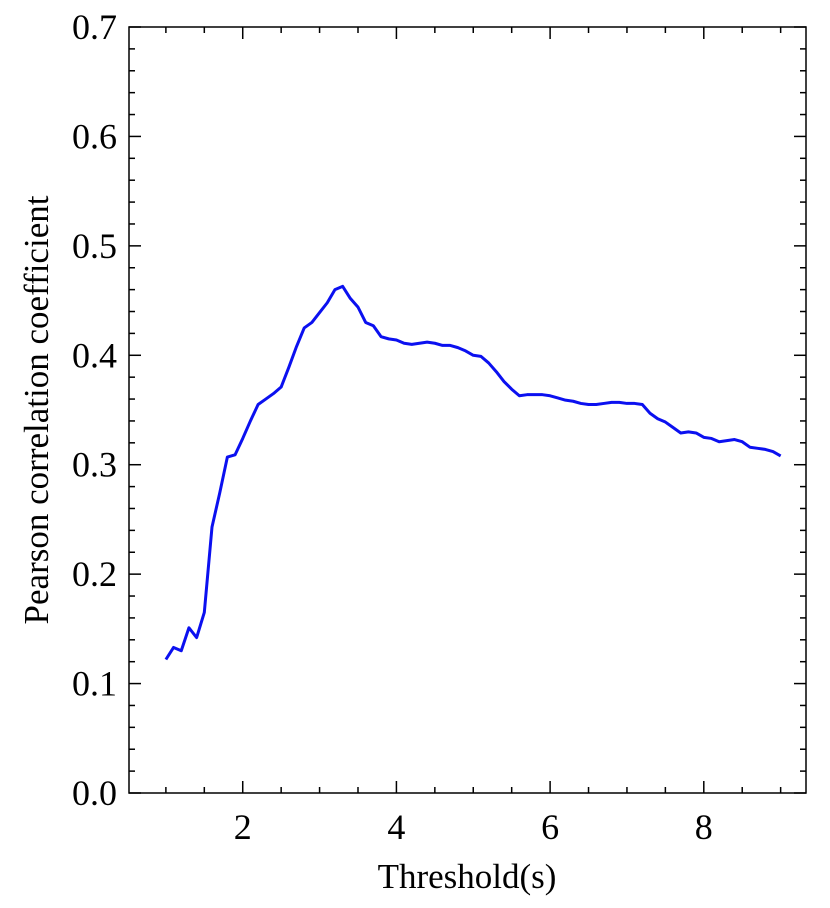 This screenshot has height=908, width=830. Describe the element at coordinates (94, 355) in the screenshot. I see `y-tick-label: 0.4` at that location.